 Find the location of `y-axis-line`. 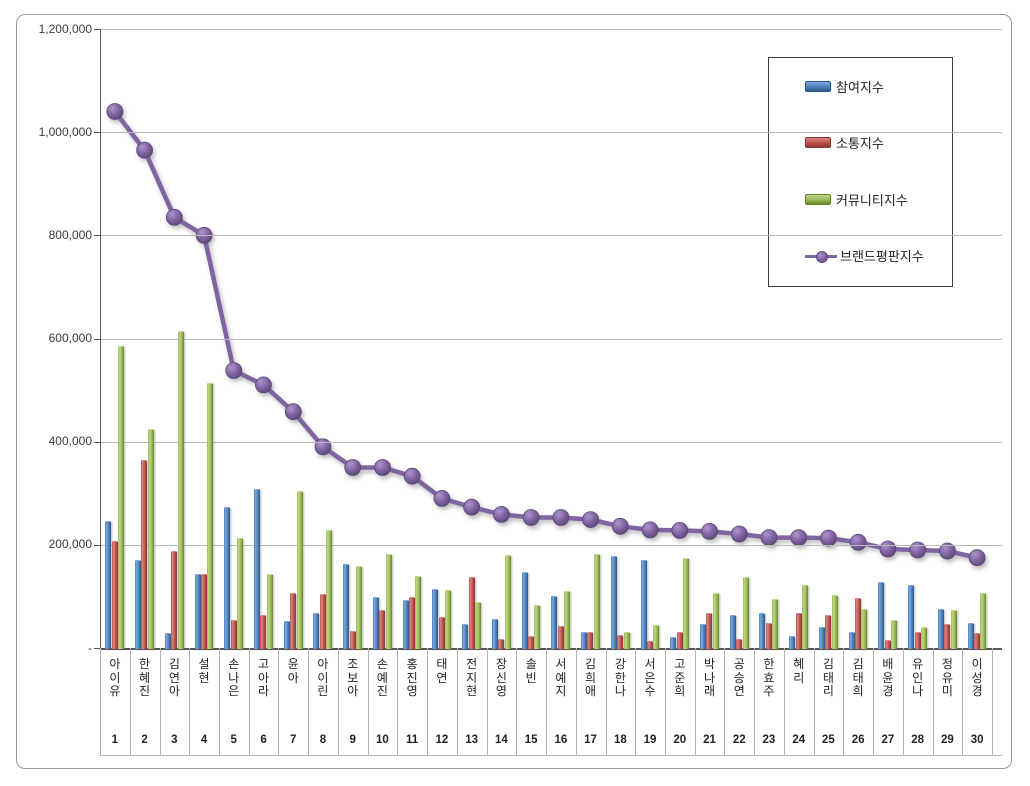

y-axis-line is located at coordinates (100, 338).